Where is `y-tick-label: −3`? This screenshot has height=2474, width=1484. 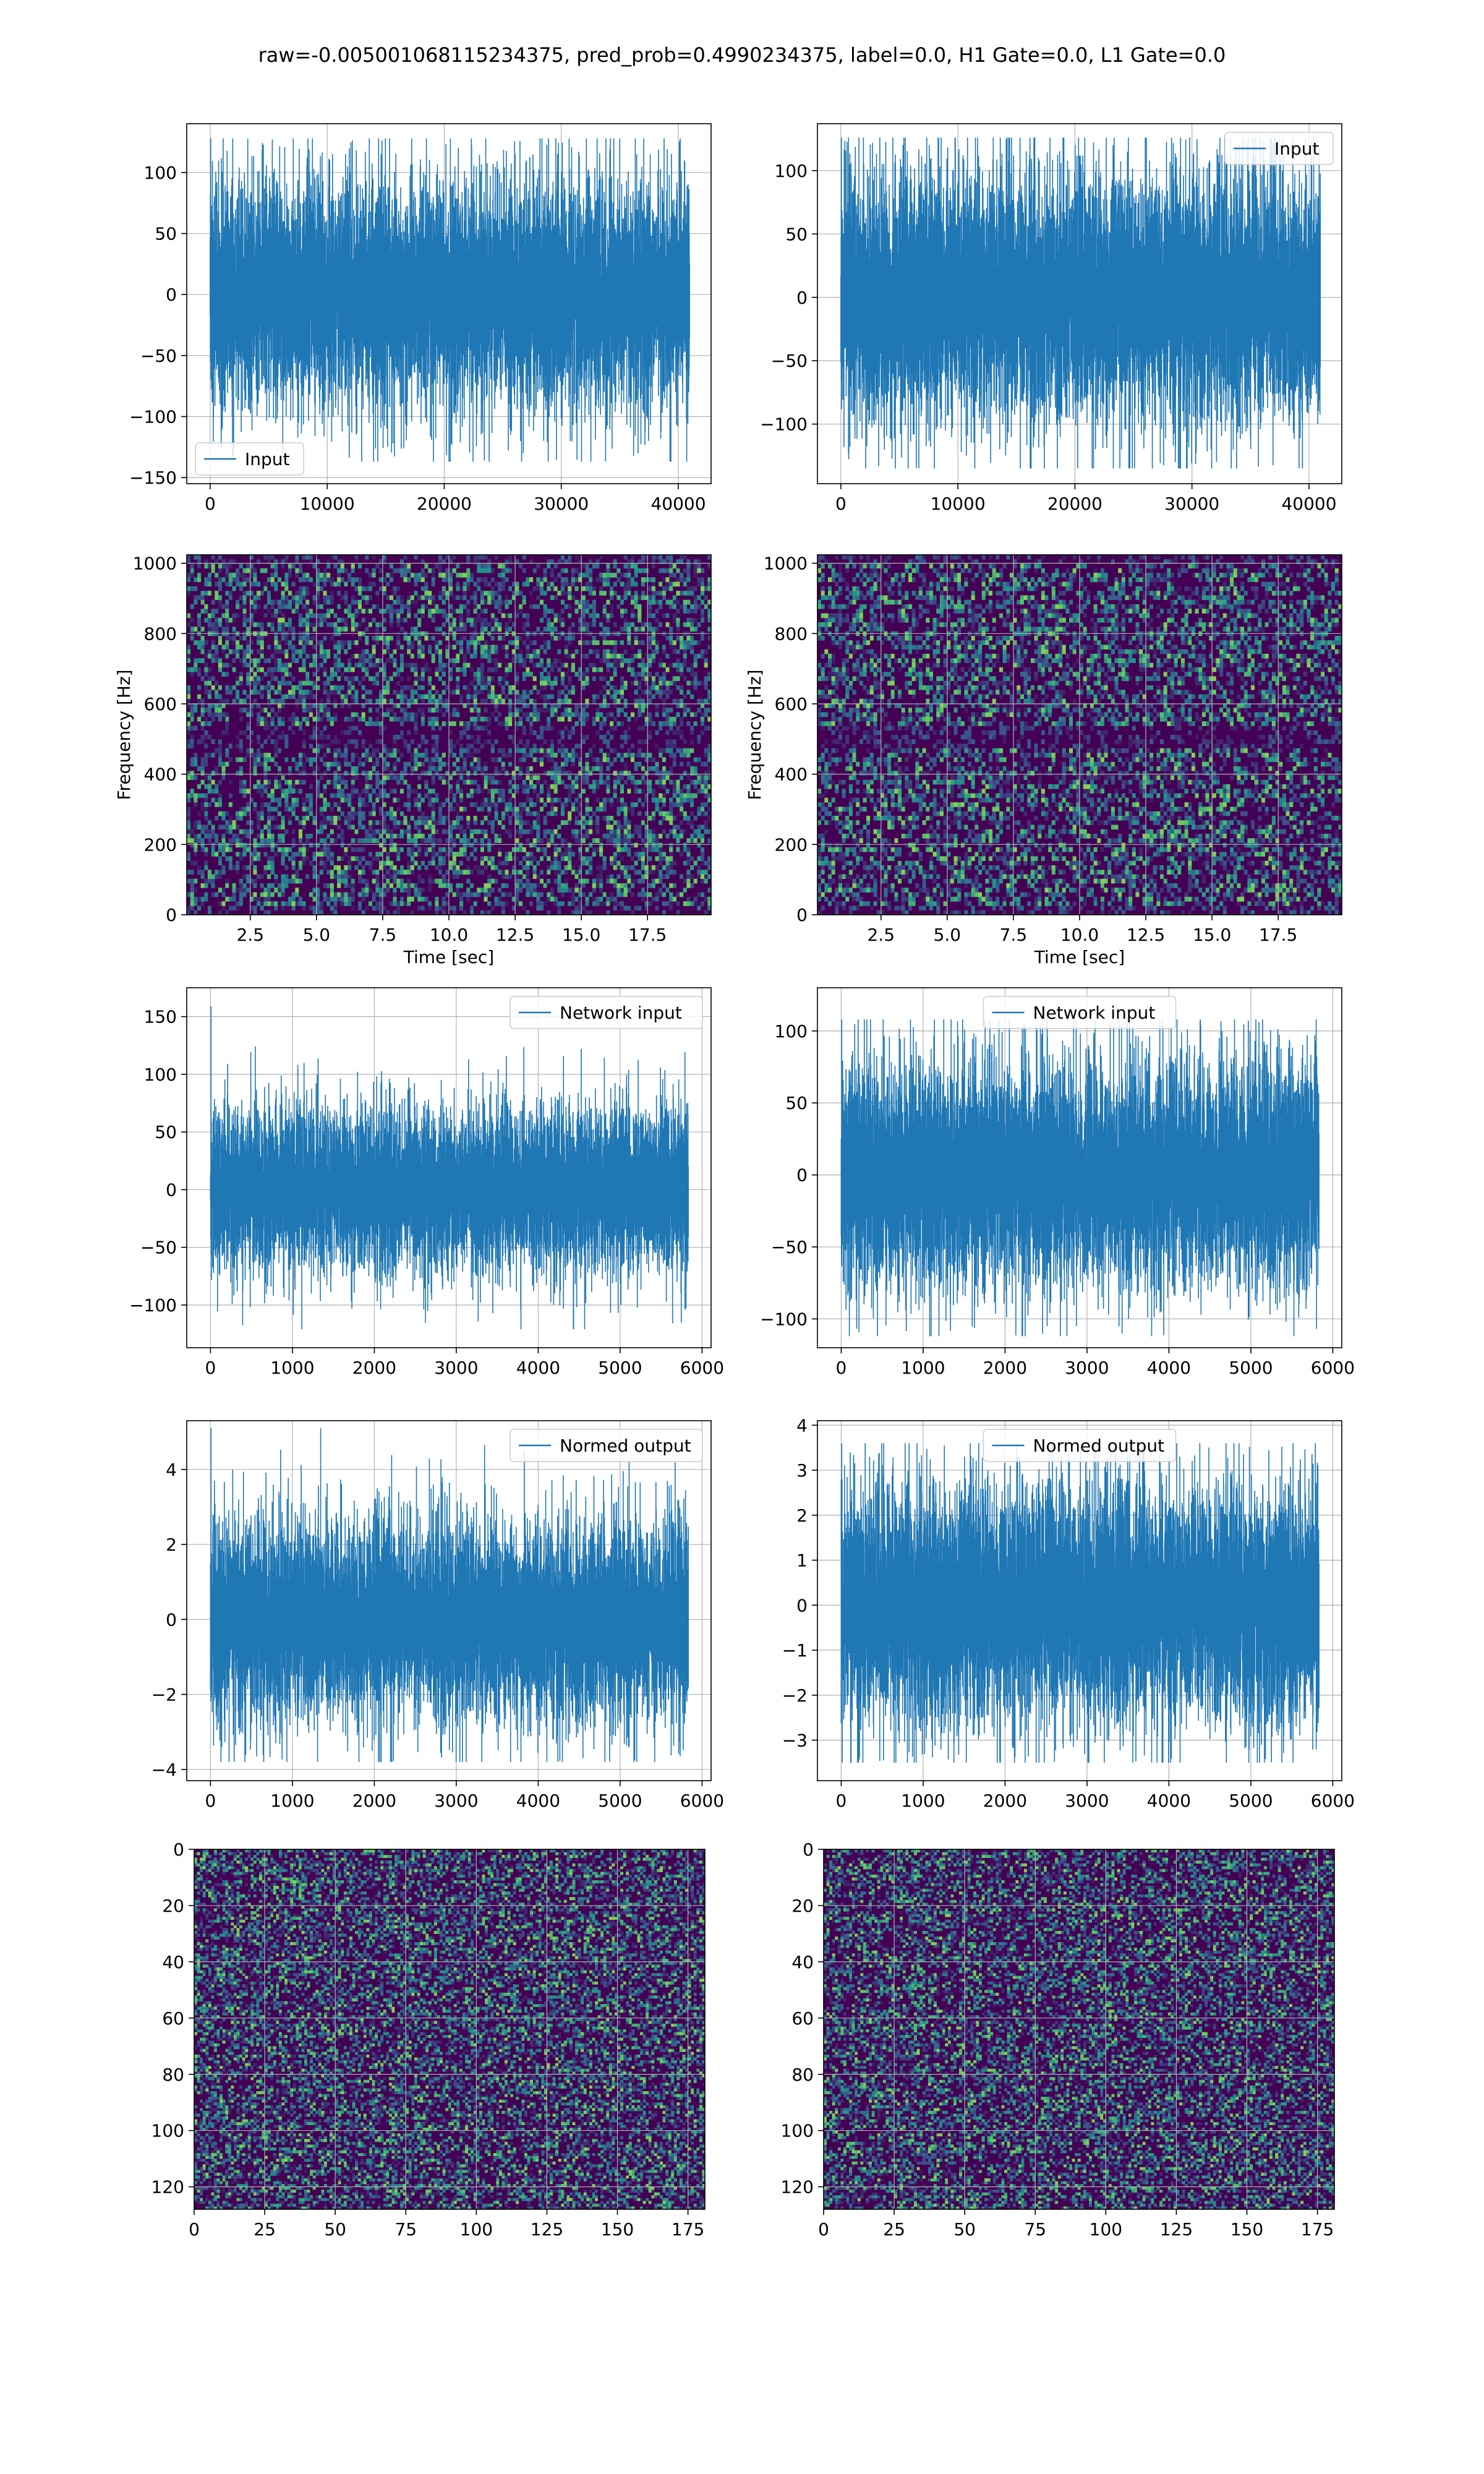
y-tick-label: −3 is located at coordinates (795, 1741).